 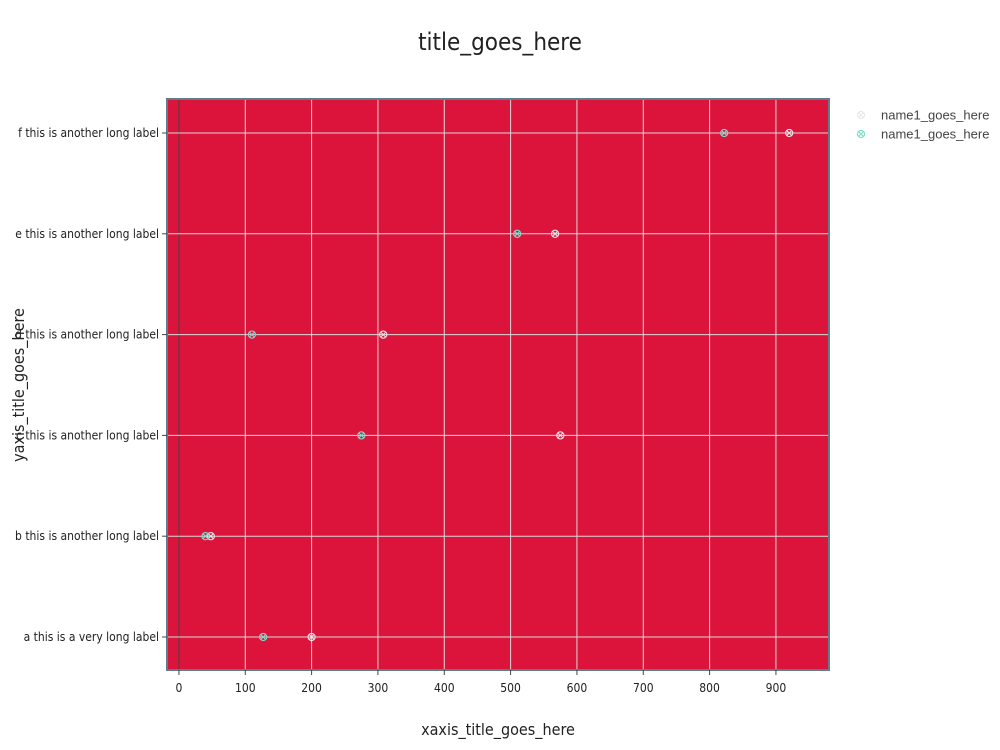 I want to click on legend-label-series-1: name1_goes_here, so click(x=935, y=115).